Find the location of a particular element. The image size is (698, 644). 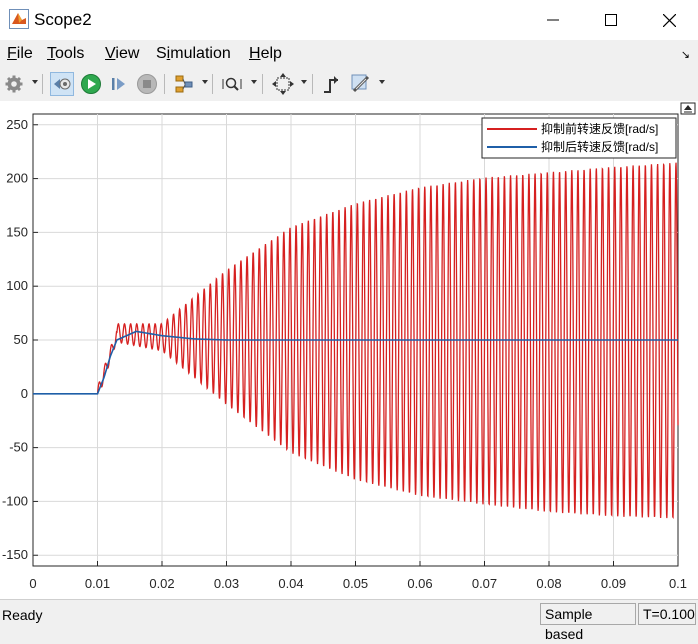

status-time: T=0.100 is located at coordinates (667, 614).